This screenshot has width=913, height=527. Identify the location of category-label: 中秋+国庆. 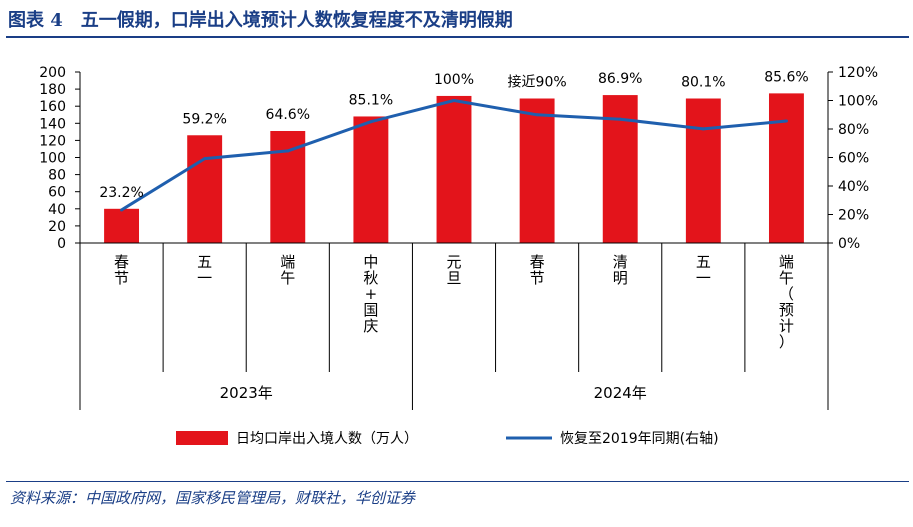
(370, 294).